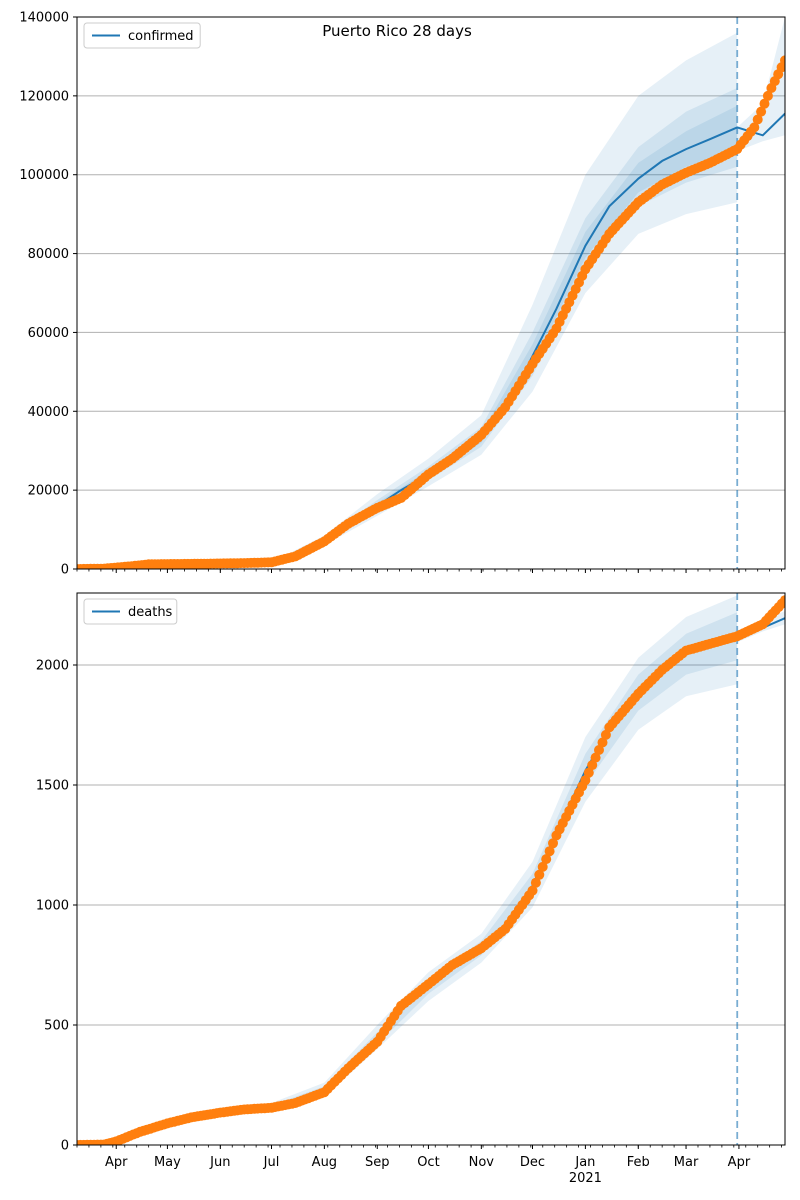 The height and width of the screenshot is (1200, 800). What do you see at coordinates (397, 31) in the screenshot?
I see `figure-title: Puerto Rico 28 days` at bounding box center [397, 31].